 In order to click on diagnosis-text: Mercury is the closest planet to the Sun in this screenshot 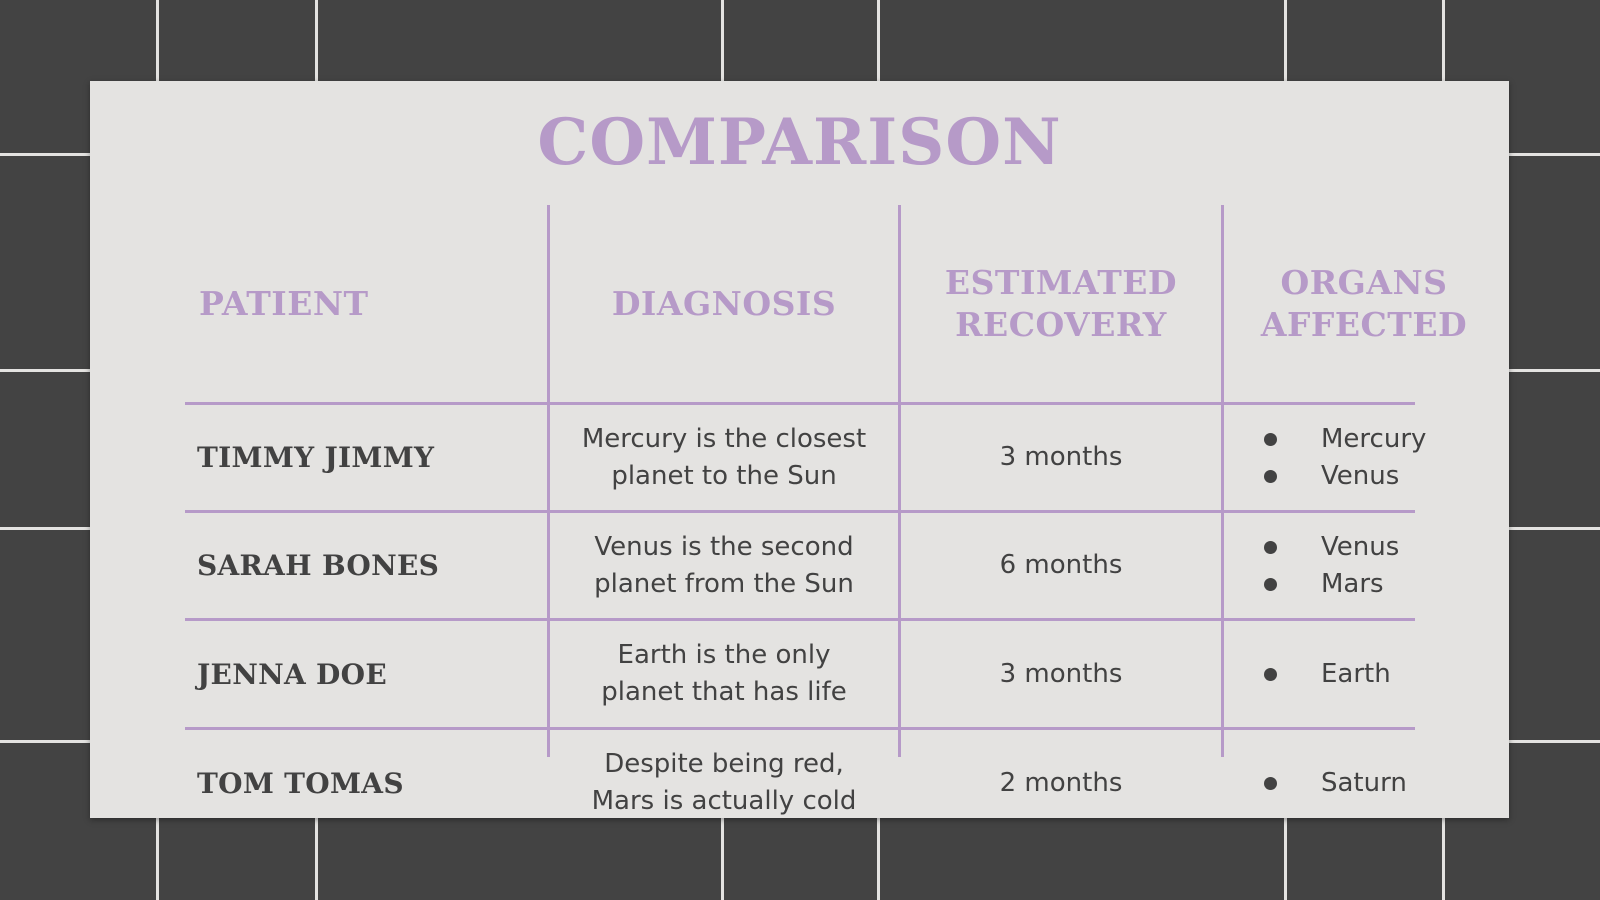, I will do `click(724, 457)`.